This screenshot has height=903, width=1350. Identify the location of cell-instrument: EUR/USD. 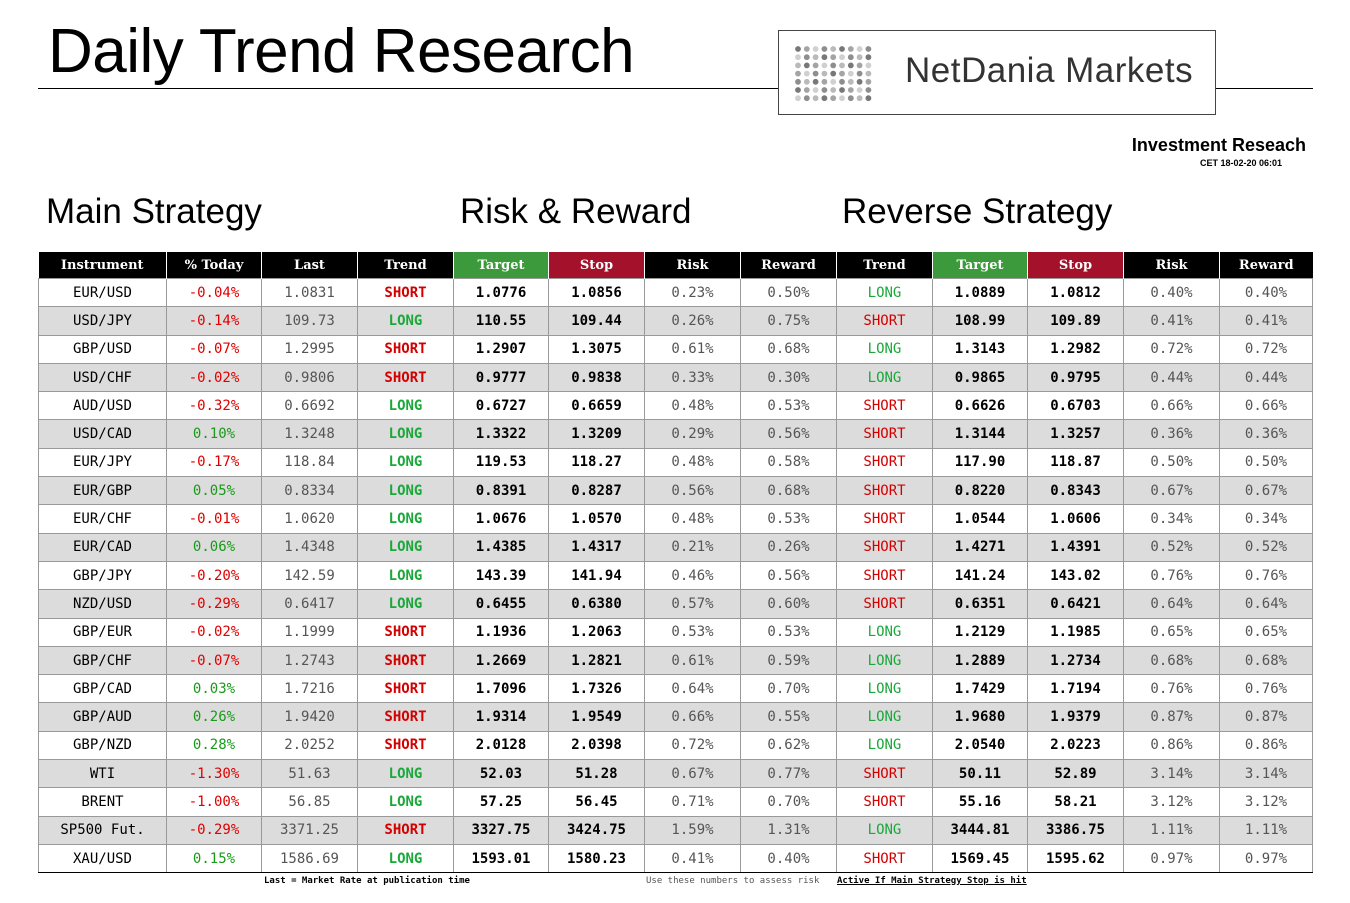
(102, 292).